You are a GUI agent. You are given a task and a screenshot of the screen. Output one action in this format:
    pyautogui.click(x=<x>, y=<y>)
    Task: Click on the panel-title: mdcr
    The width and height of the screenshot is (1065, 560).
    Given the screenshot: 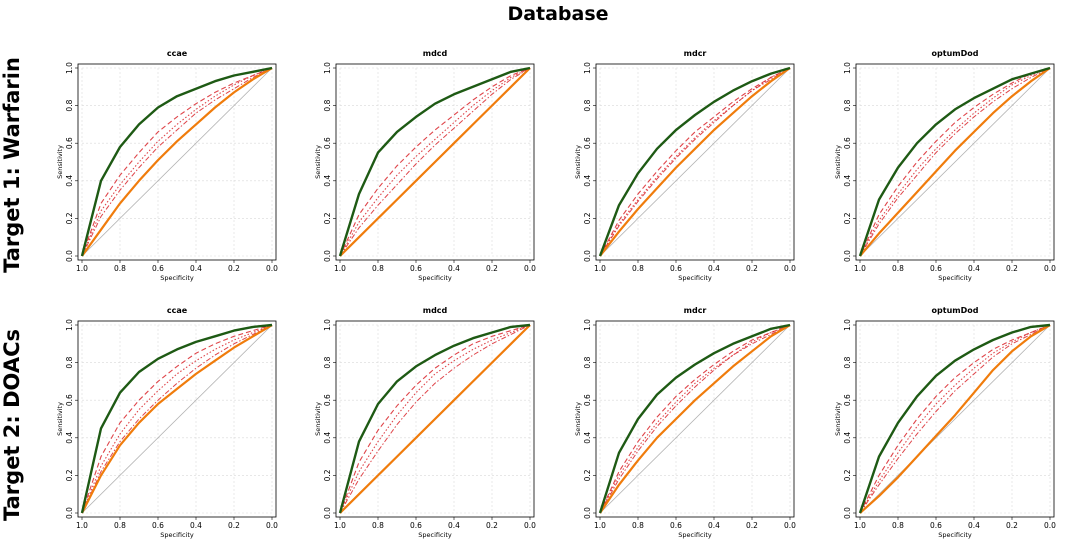 What is the action you would take?
    pyautogui.click(x=695, y=310)
    